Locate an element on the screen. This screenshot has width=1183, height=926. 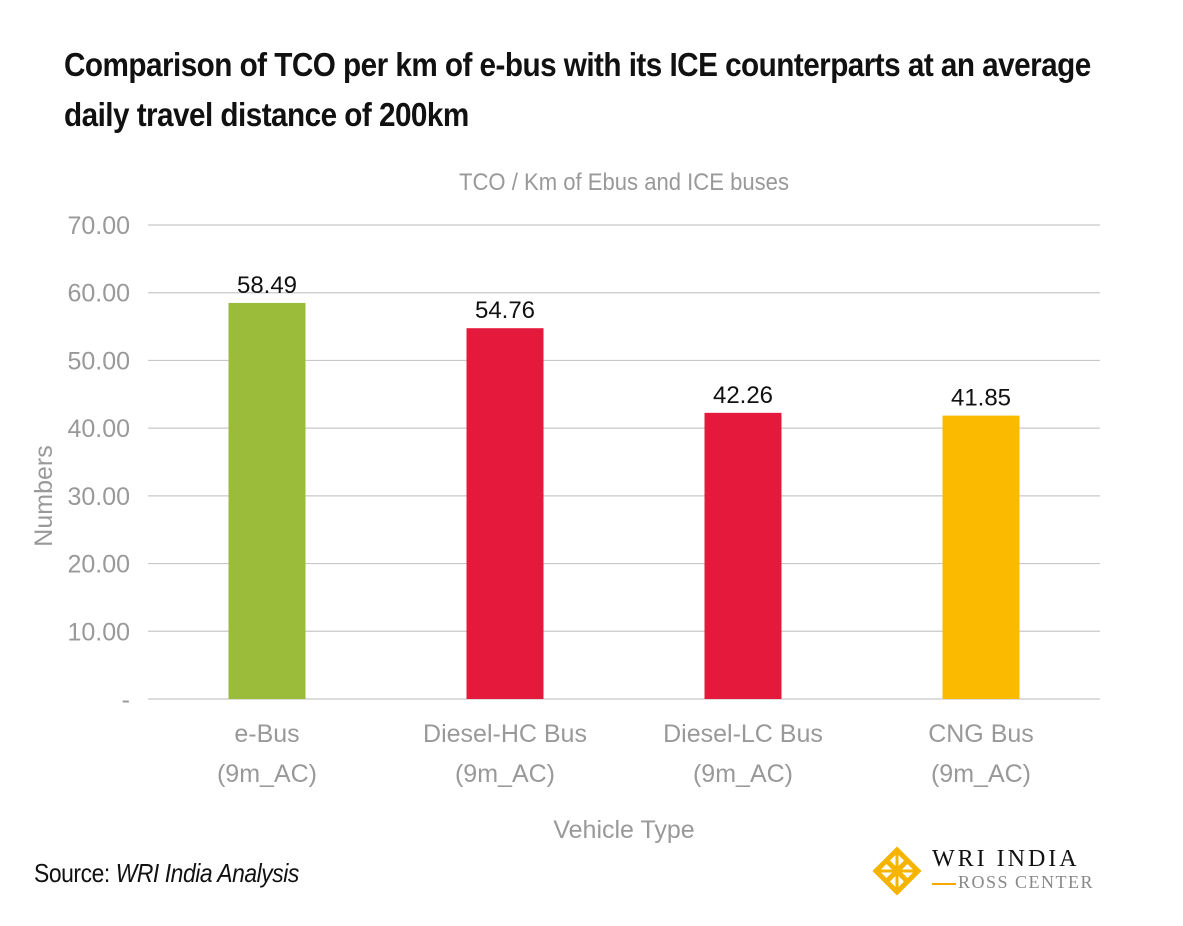
y-axis-label: Numbers is located at coordinates (44, 495).